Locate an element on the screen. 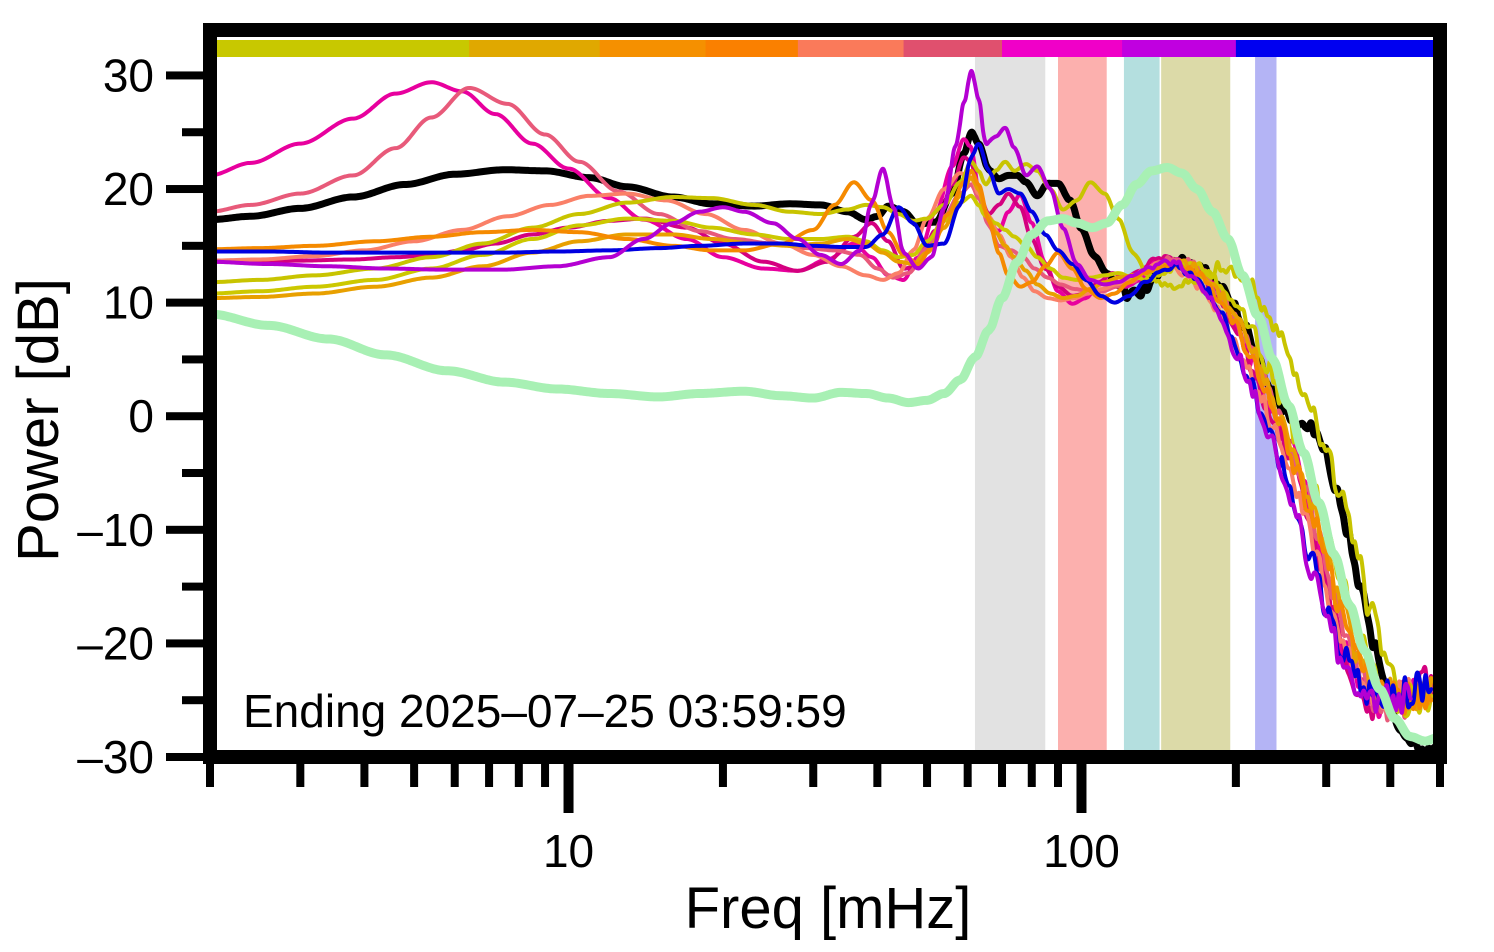 The image size is (1494, 952). y-tick-label: –20 is located at coordinates (115, 643).